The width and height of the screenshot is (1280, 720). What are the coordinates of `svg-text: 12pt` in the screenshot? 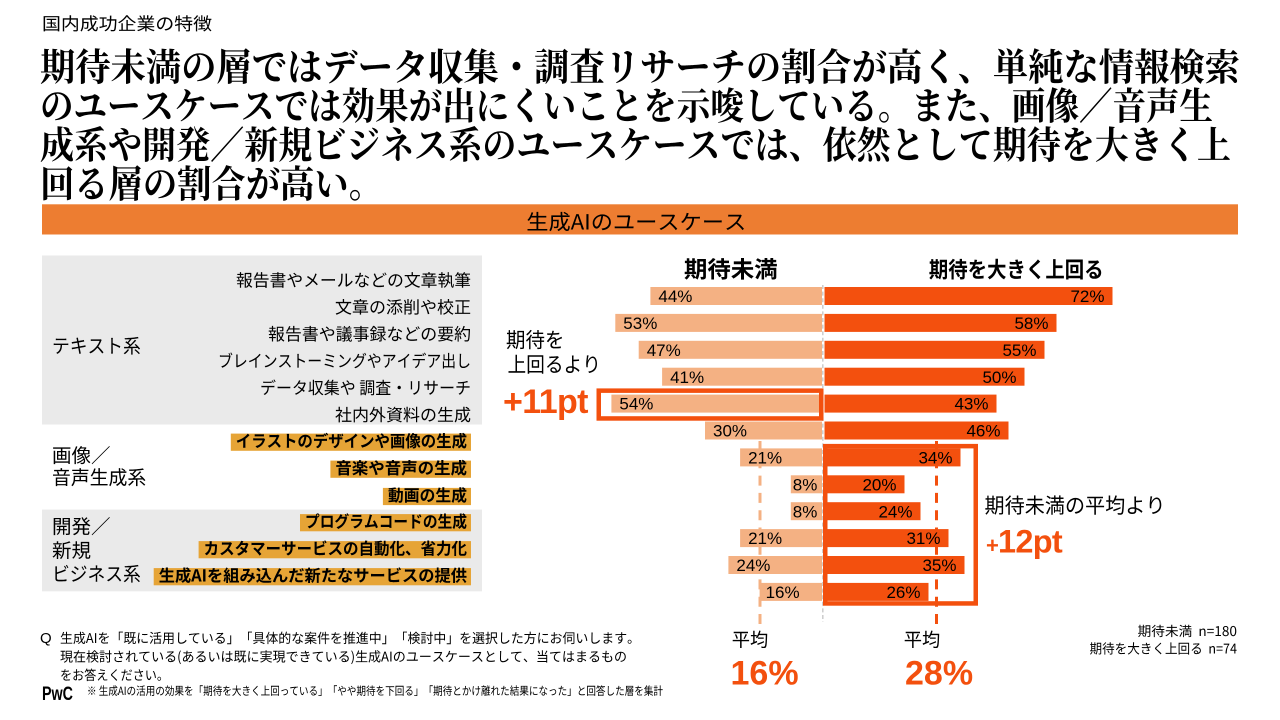 It's located at (1030, 542).